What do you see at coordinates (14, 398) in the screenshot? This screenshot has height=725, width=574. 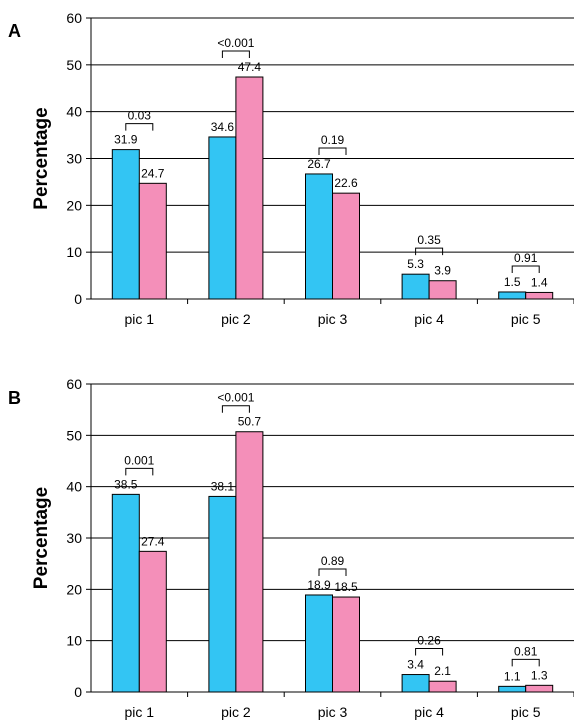 I see `panel-letter: B` at bounding box center [14, 398].